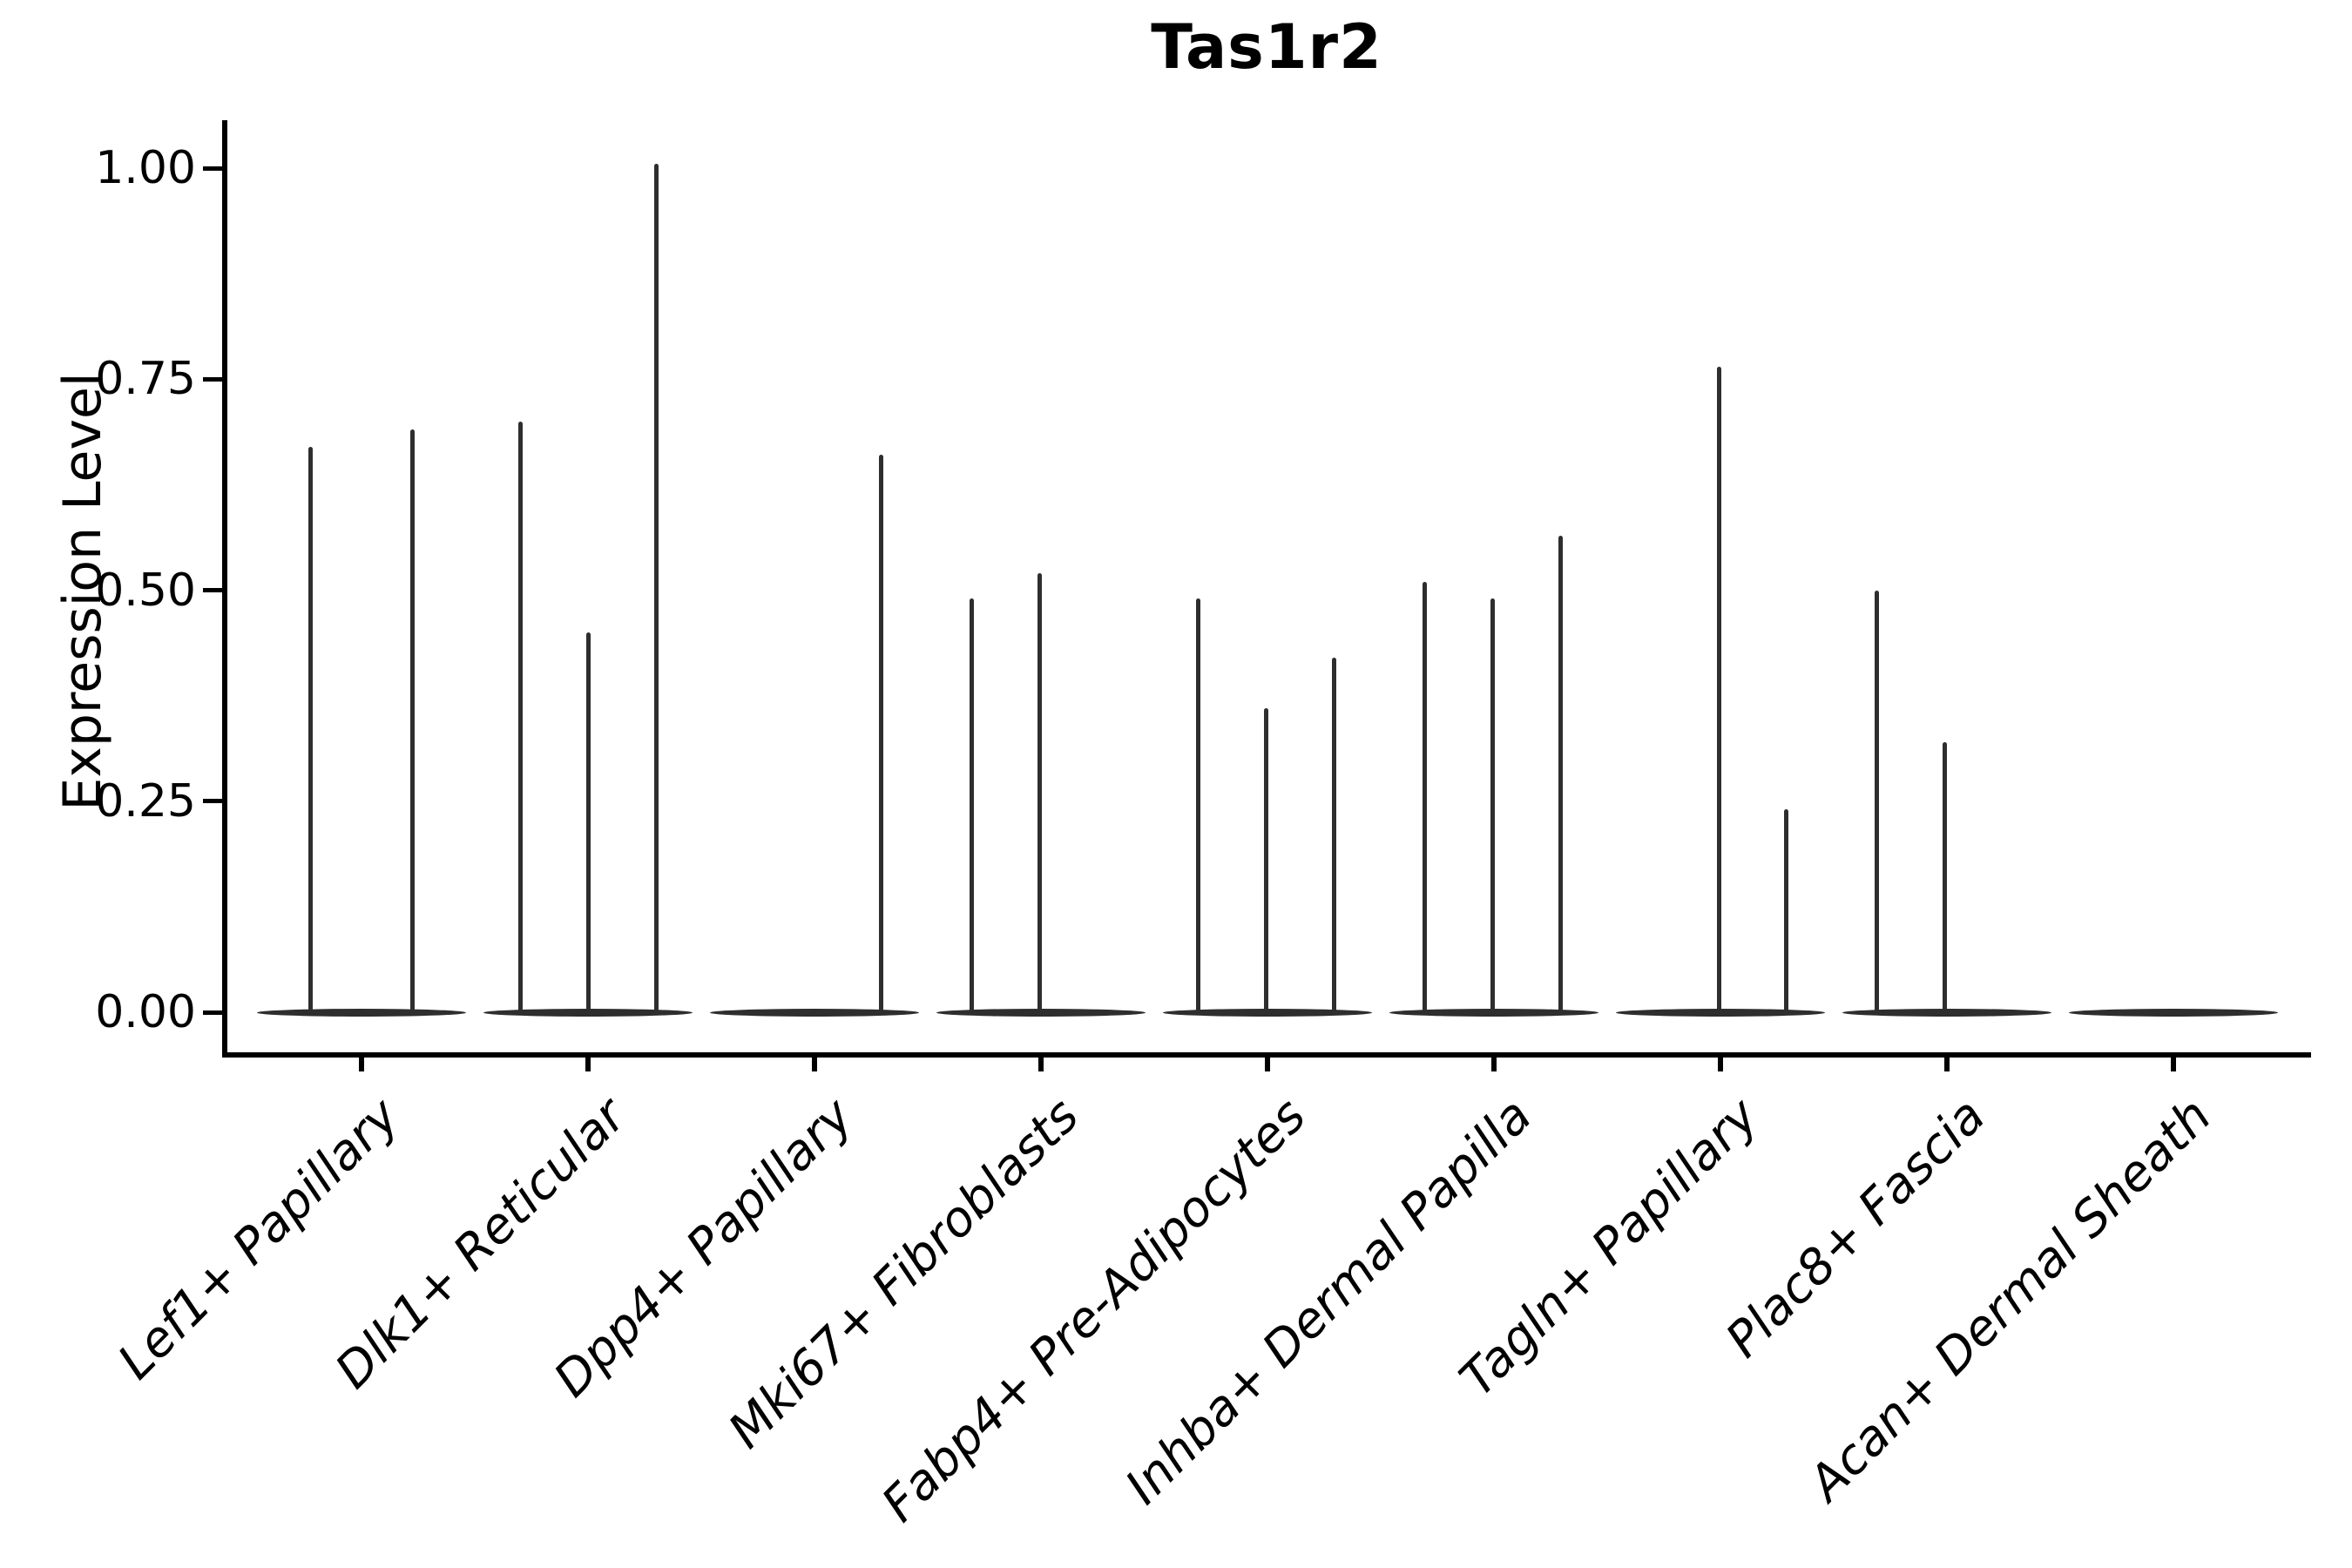 The image size is (2352, 1568). Describe the element at coordinates (145, 1012) in the screenshot. I see `y-tick-label: 0.00` at that location.